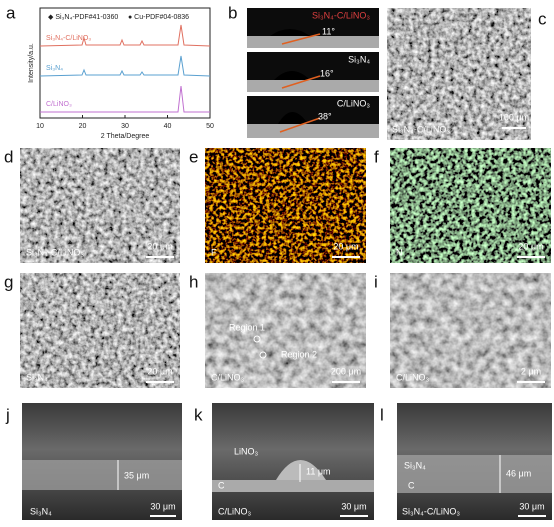  What do you see at coordinates (11, 12) in the screenshot?
I see `panel-letter: a` at bounding box center [11, 12].